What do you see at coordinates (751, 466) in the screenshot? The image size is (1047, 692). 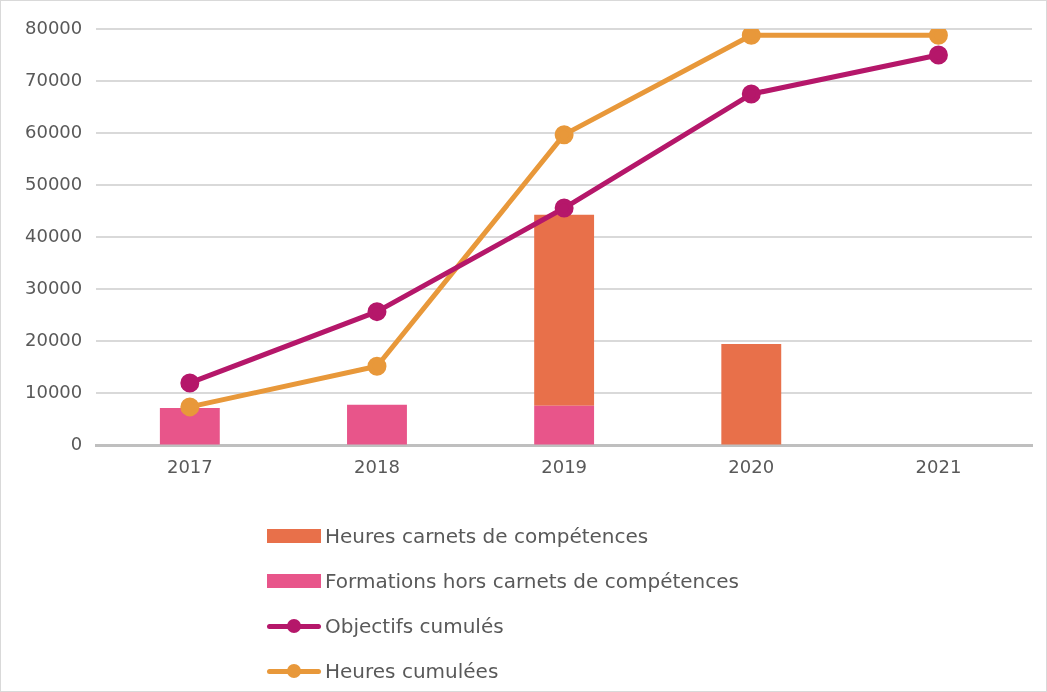 I see `x-tick-label: 2020` at bounding box center [751, 466].